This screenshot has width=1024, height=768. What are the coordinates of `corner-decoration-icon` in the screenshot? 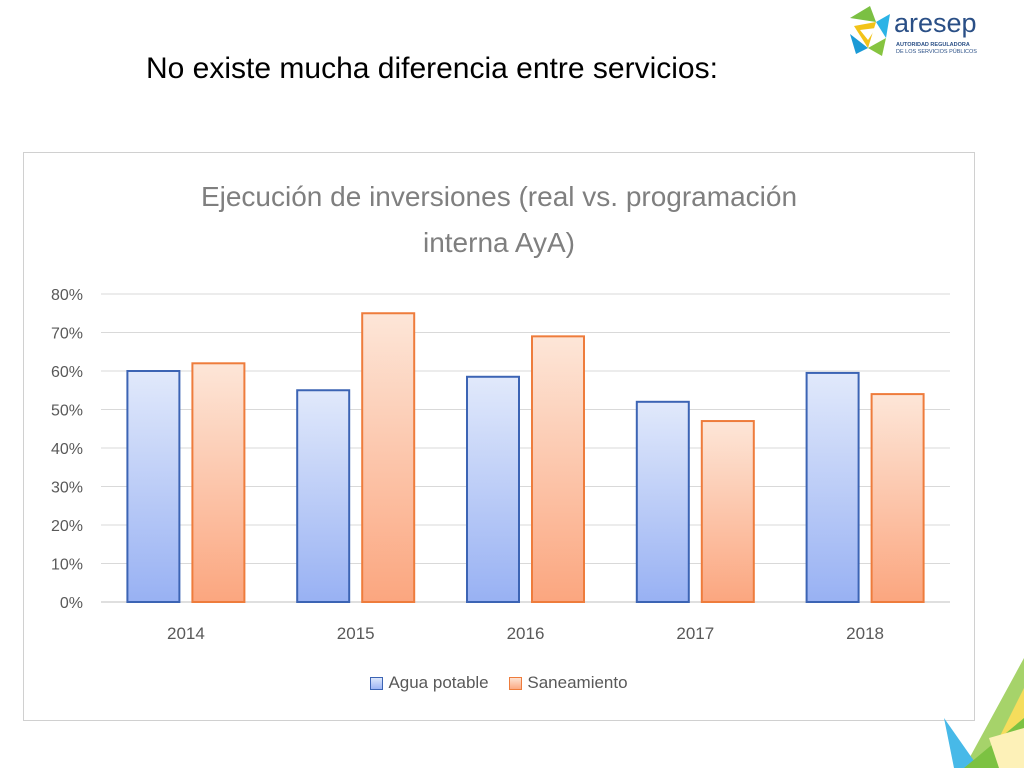 It's located at (984, 713).